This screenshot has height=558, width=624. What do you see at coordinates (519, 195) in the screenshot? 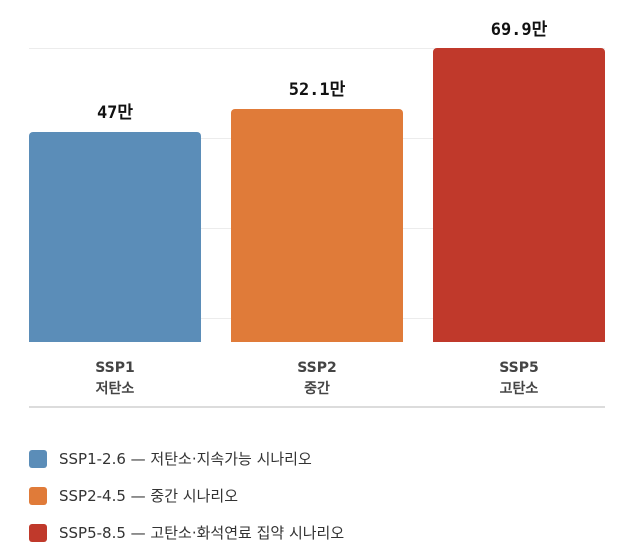
I see `bar-ssp5` at bounding box center [519, 195].